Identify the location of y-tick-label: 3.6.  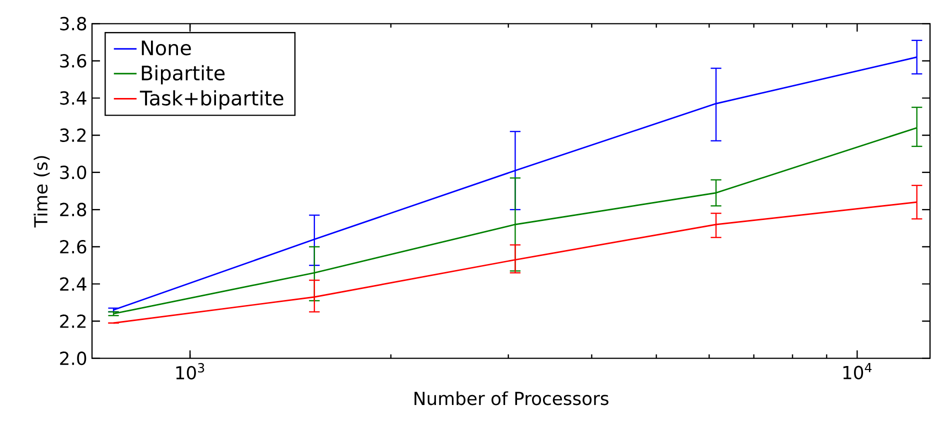
(73, 61).